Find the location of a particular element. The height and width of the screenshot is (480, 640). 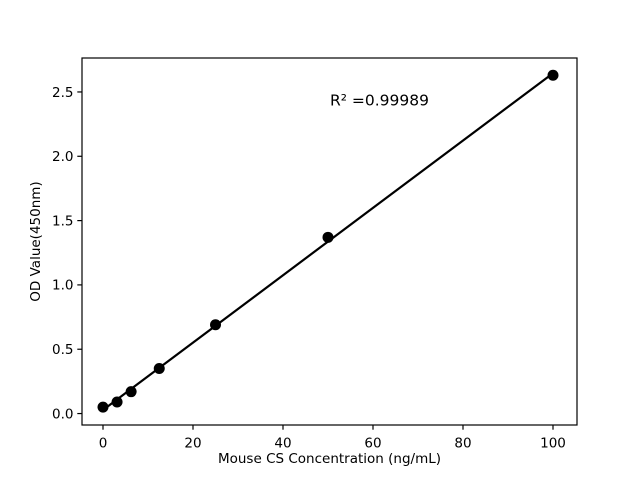

y-tick-label: 0.5 is located at coordinates (62, 350).